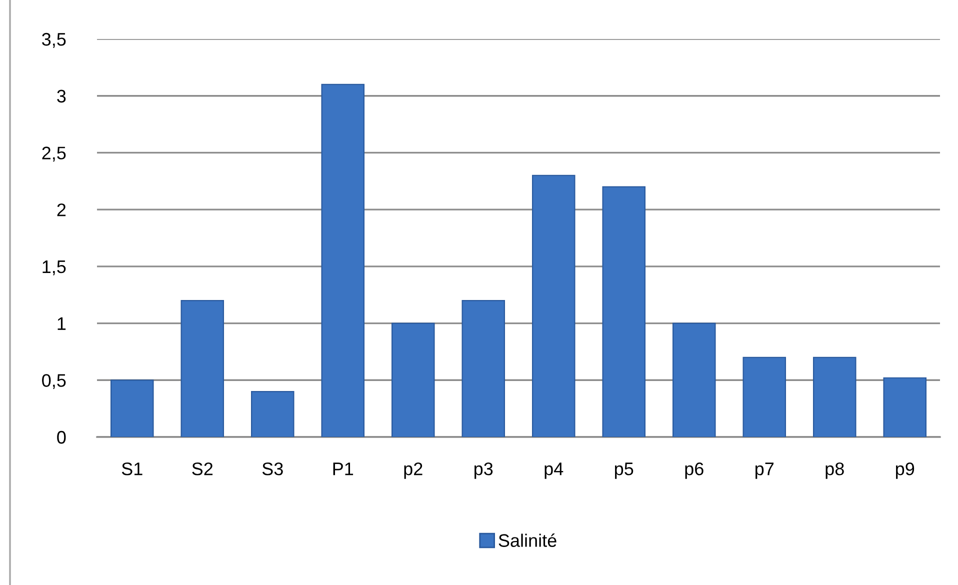 The height and width of the screenshot is (585, 958). What do you see at coordinates (527, 540) in the screenshot?
I see `legend-label: Salinité` at bounding box center [527, 540].